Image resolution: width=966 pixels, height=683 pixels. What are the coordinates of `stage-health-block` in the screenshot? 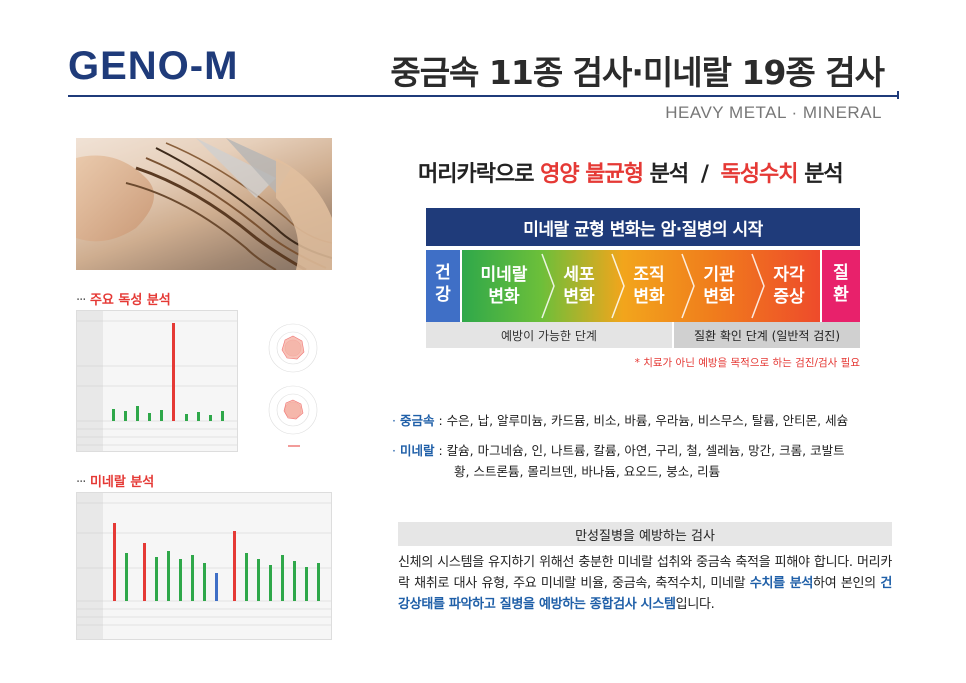 It's located at (443, 286).